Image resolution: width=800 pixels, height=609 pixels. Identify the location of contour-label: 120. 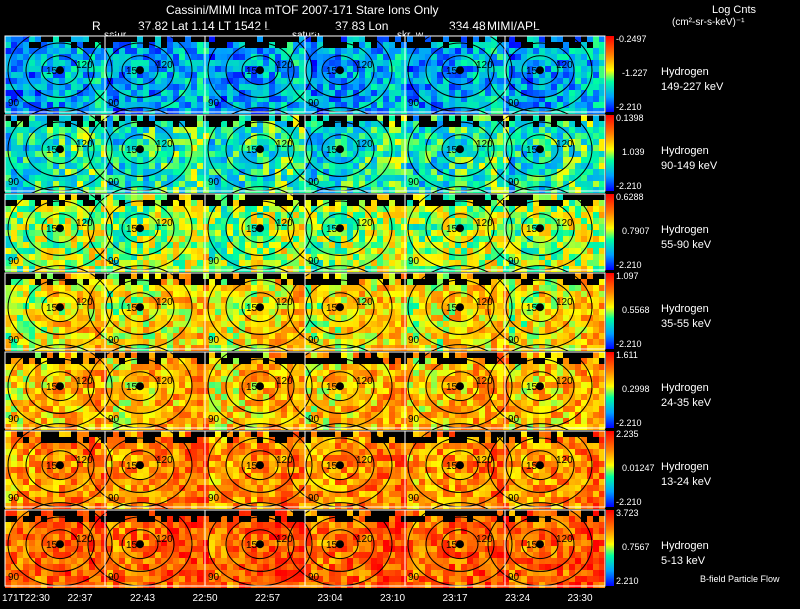
(564, 65).